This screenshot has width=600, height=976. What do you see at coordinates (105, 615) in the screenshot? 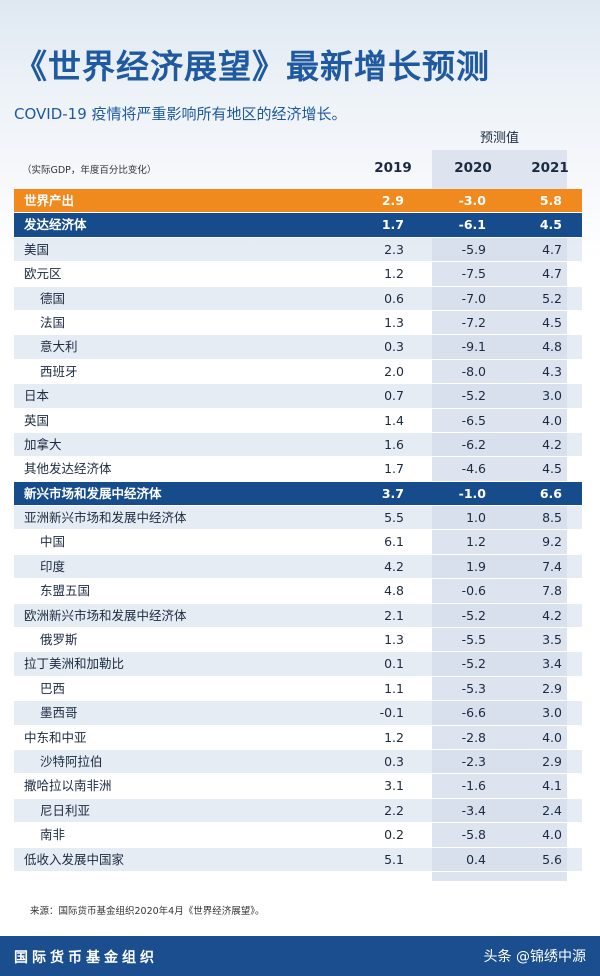
I see `row-label: 欧洲新兴市场和发展中经济体` at bounding box center [105, 615].